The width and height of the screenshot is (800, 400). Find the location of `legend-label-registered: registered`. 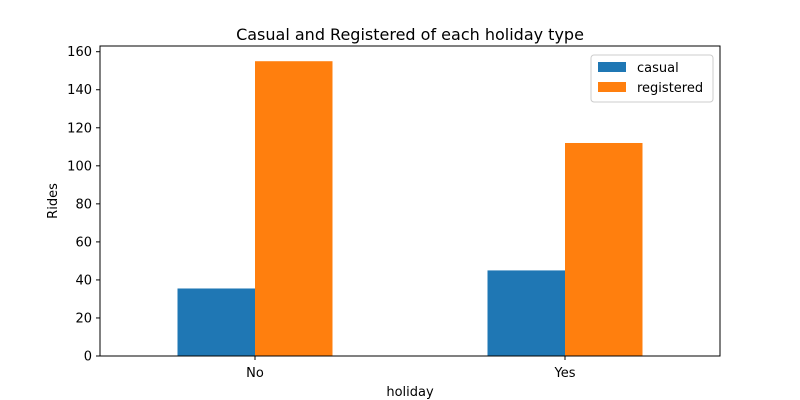

legend-label-registered: registered is located at coordinates (670, 88).